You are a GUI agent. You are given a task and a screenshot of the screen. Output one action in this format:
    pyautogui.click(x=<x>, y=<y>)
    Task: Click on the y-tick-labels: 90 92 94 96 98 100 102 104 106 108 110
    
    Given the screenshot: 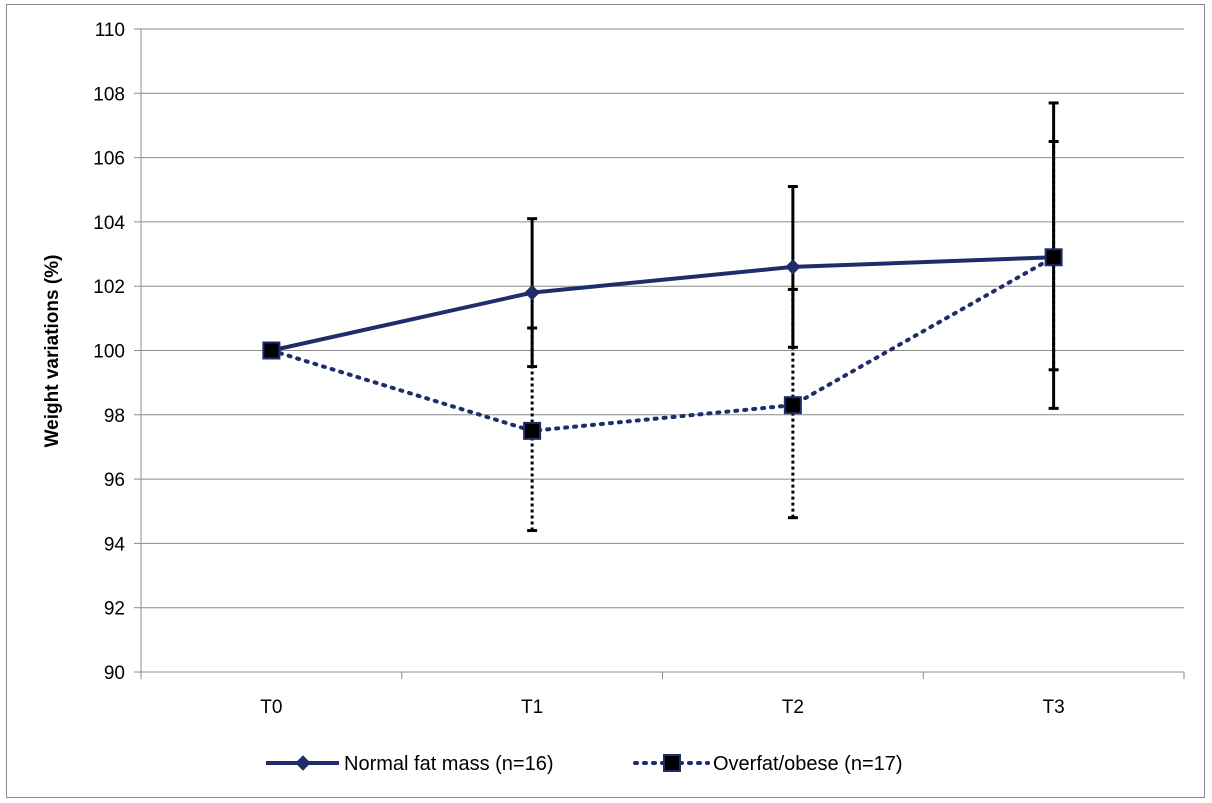 What is the action you would take?
    pyautogui.click(x=109, y=352)
    